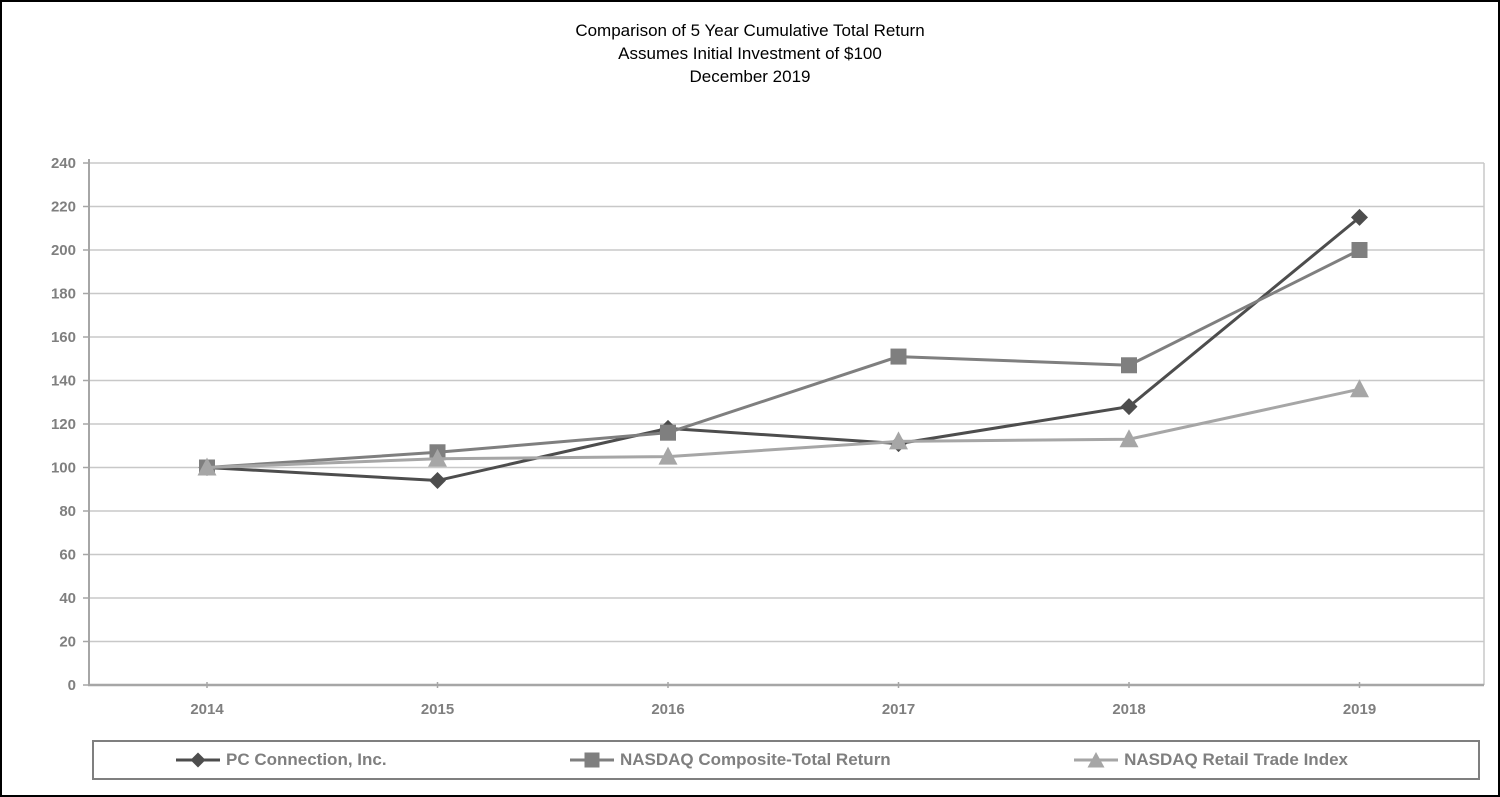 The image size is (1500, 797). I want to click on y-tick-label: 40, so click(67, 598).